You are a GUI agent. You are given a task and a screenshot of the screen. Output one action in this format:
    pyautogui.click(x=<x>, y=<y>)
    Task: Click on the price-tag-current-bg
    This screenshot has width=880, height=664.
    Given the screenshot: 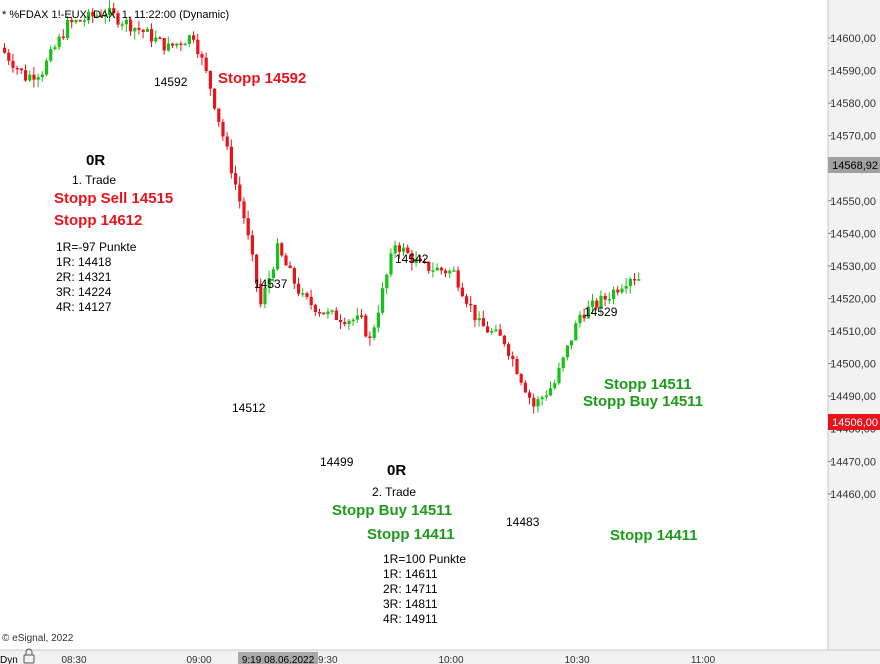 What is the action you would take?
    pyautogui.click(x=854, y=422)
    